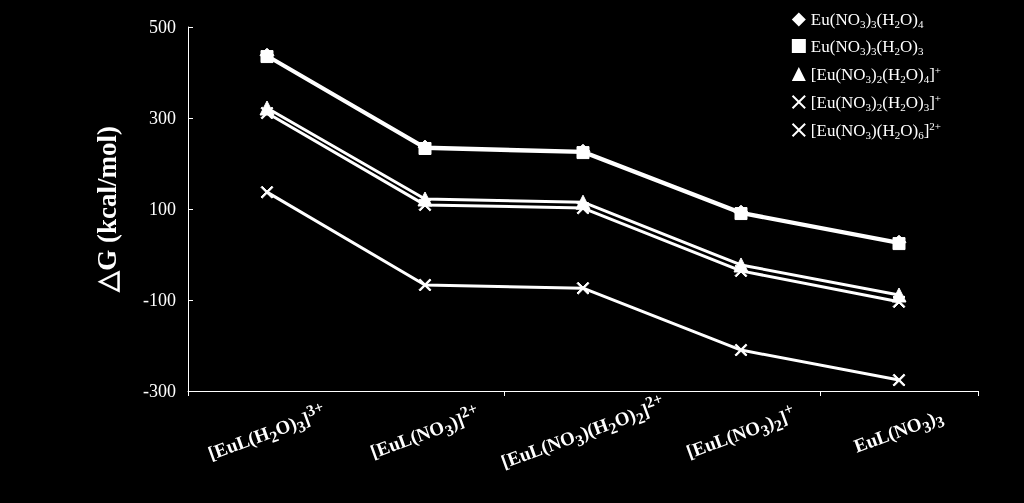 The height and width of the screenshot is (503, 1024). What do you see at coordinates (159, 300) in the screenshot?
I see `y-tick-label: -100` at bounding box center [159, 300].